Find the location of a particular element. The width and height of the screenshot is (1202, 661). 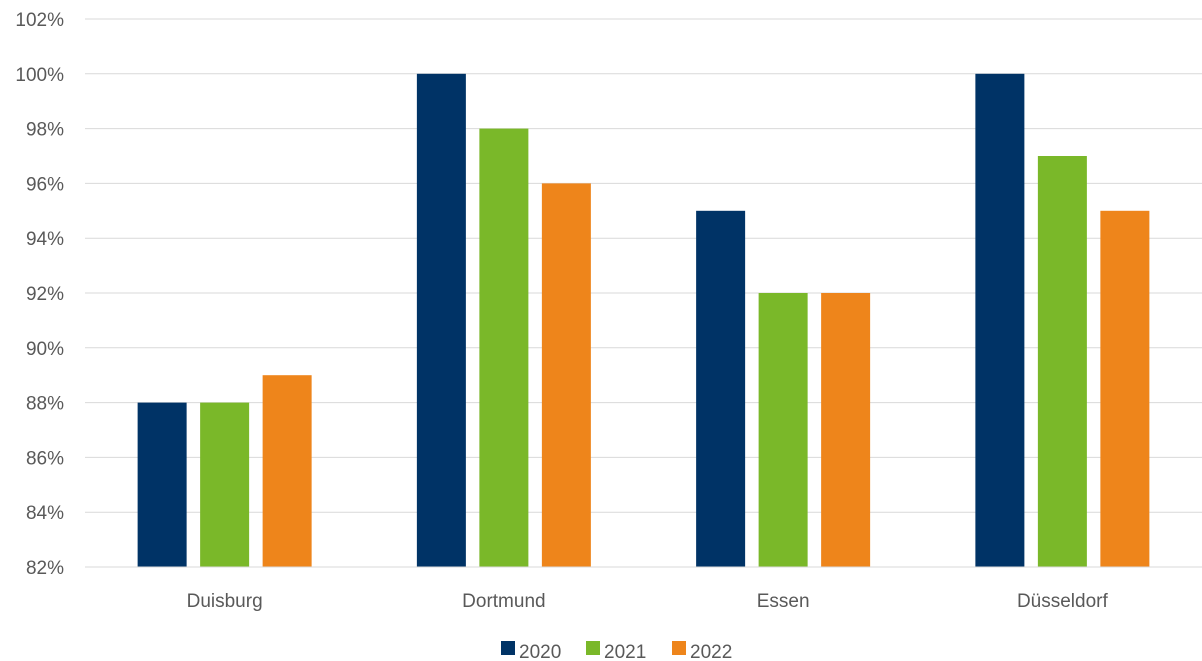

y-tick-label: 100% is located at coordinates (39, 75).